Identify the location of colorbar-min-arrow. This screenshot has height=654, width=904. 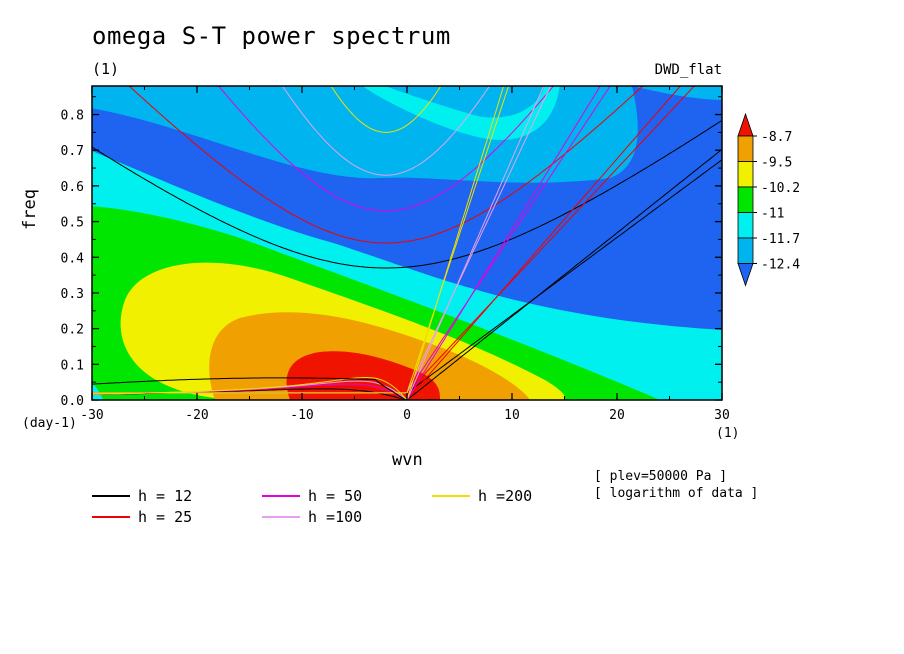
(745, 275).